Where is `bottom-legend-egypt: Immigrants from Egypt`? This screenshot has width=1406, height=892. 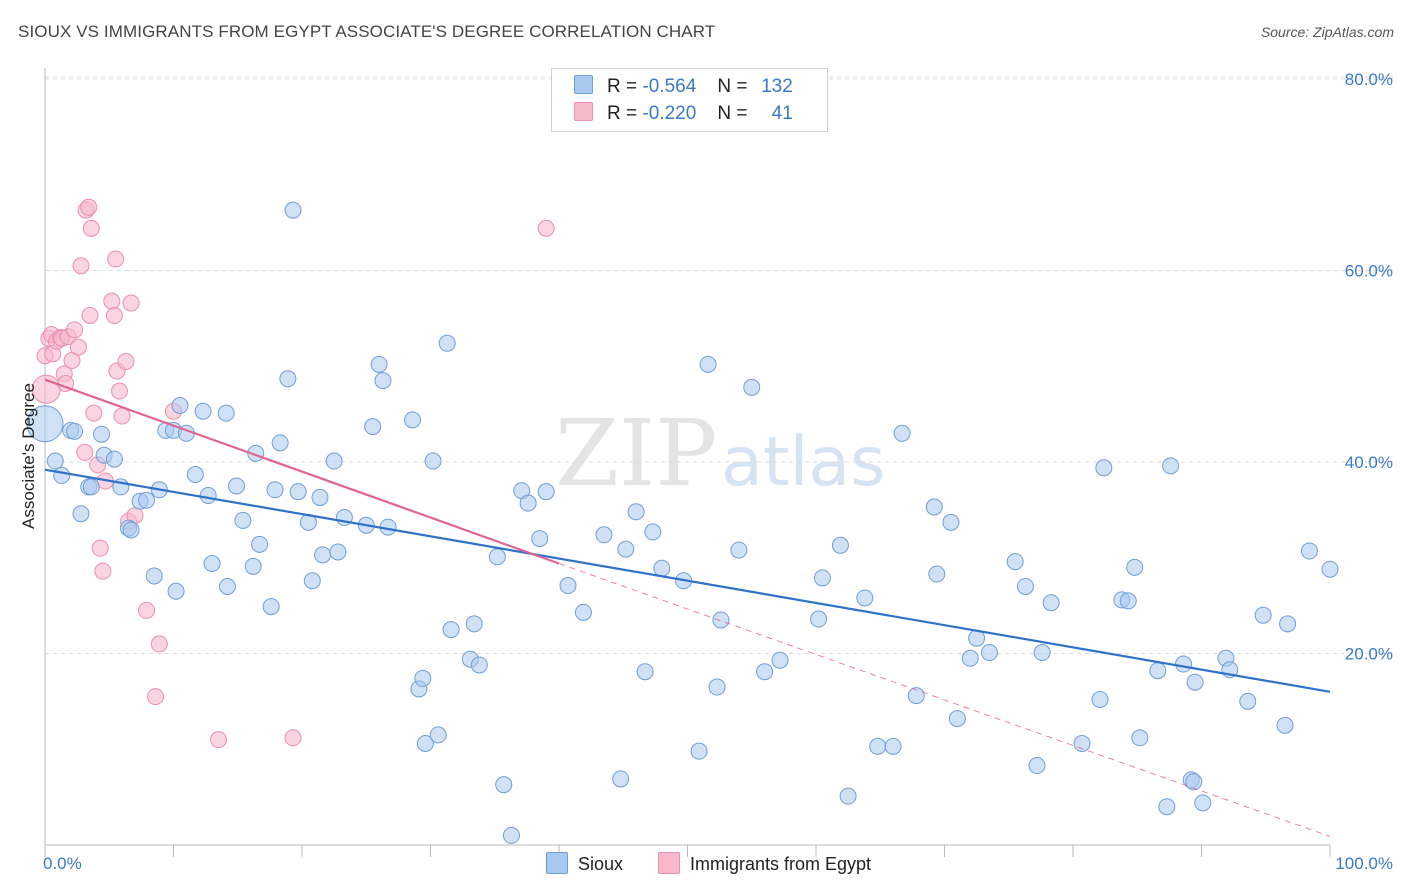
bottom-legend-egypt: Immigrants from Egypt is located at coordinates (764, 863).